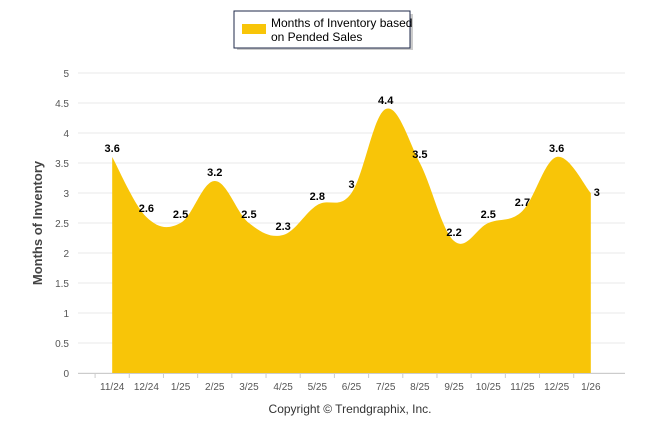 The image size is (646, 434). What do you see at coordinates (350, 409) in the screenshot?
I see `copyright-footer: Copyright © Trendgraphix, Inc.` at bounding box center [350, 409].